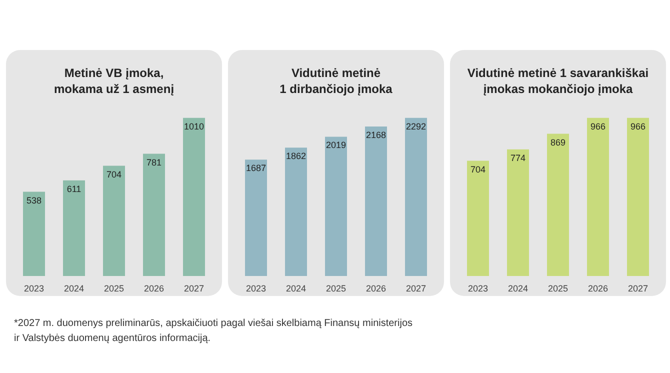  What do you see at coordinates (34, 200) in the screenshot?
I see `data-label: 538` at bounding box center [34, 200].